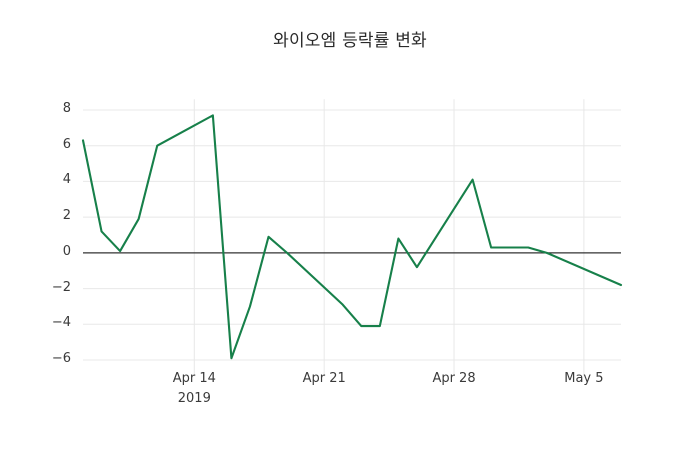  I want to click on x-axis-tick-label: Apr 14, so click(194, 378).